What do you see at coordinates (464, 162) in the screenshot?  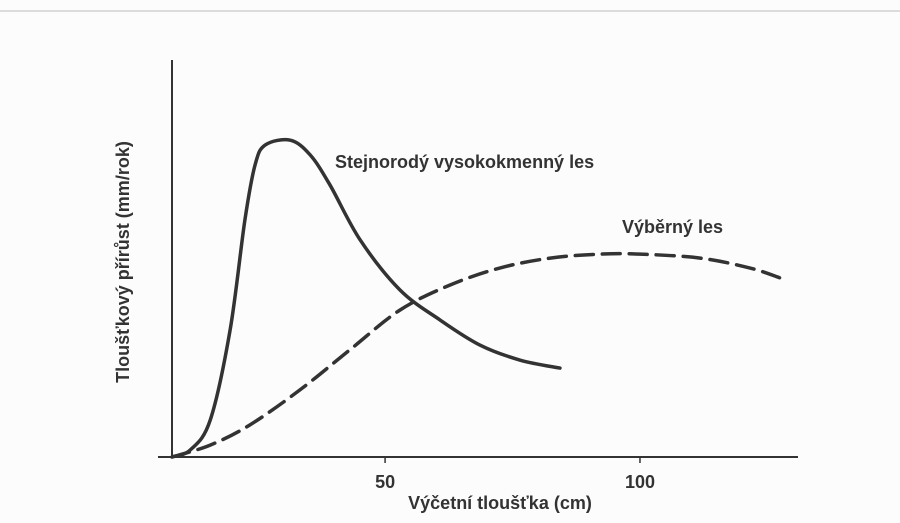 I see `series-label: Stejnorodý vysokokmenný les` at bounding box center [464, 162].